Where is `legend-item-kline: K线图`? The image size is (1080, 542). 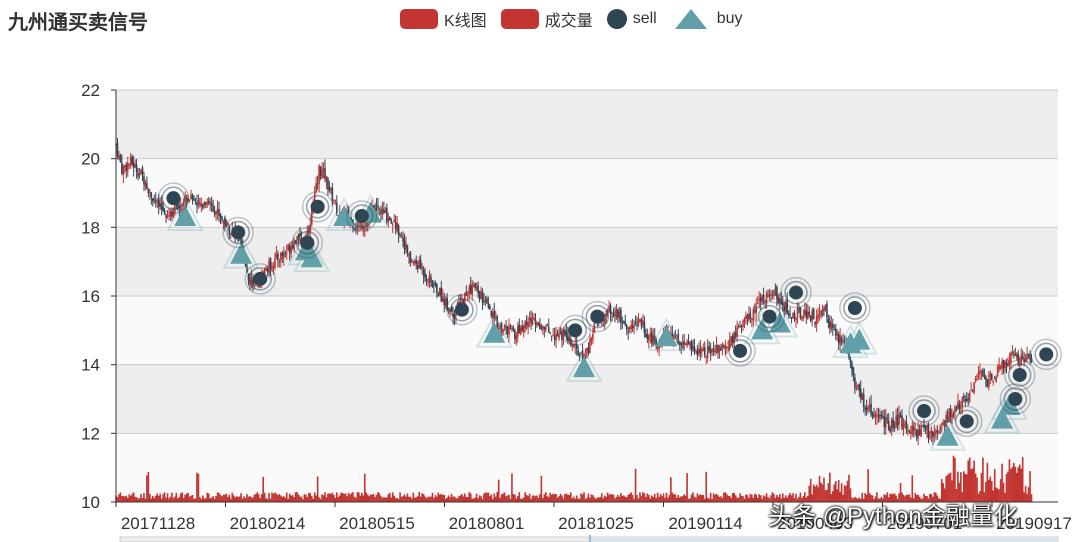 legend-item-kline: K线图 is located at coordinates (443, 19).